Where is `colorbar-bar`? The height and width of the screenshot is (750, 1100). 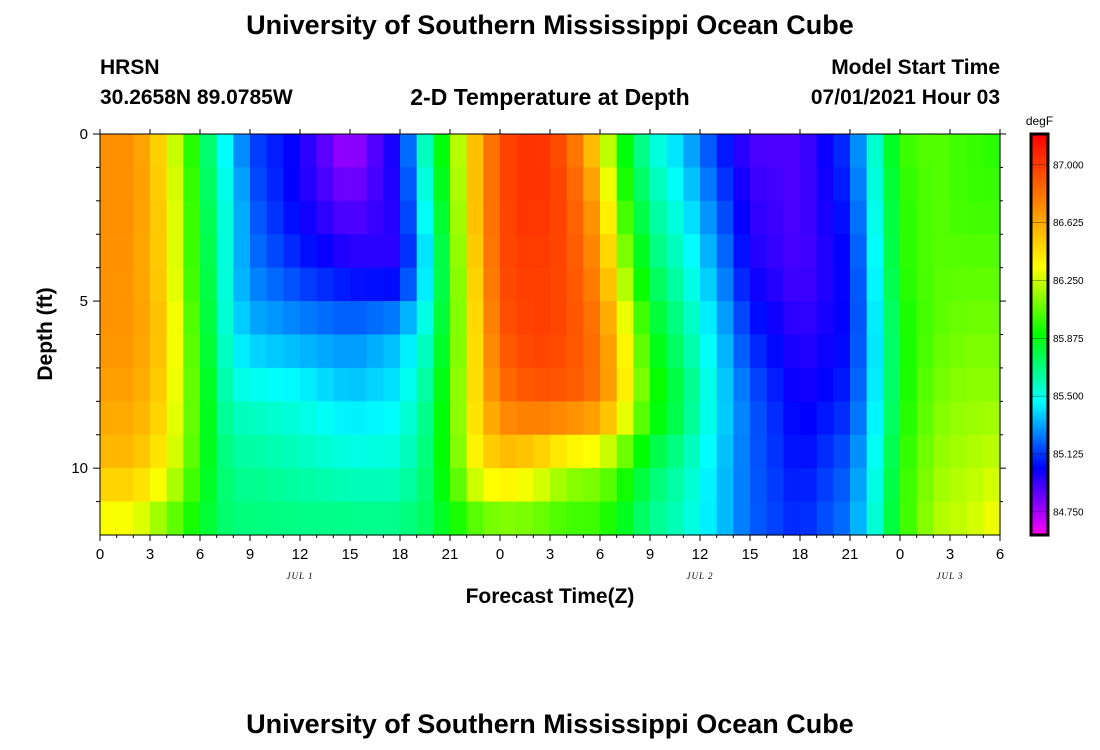
colorbar-bar is located at coordinates (1039, 334).